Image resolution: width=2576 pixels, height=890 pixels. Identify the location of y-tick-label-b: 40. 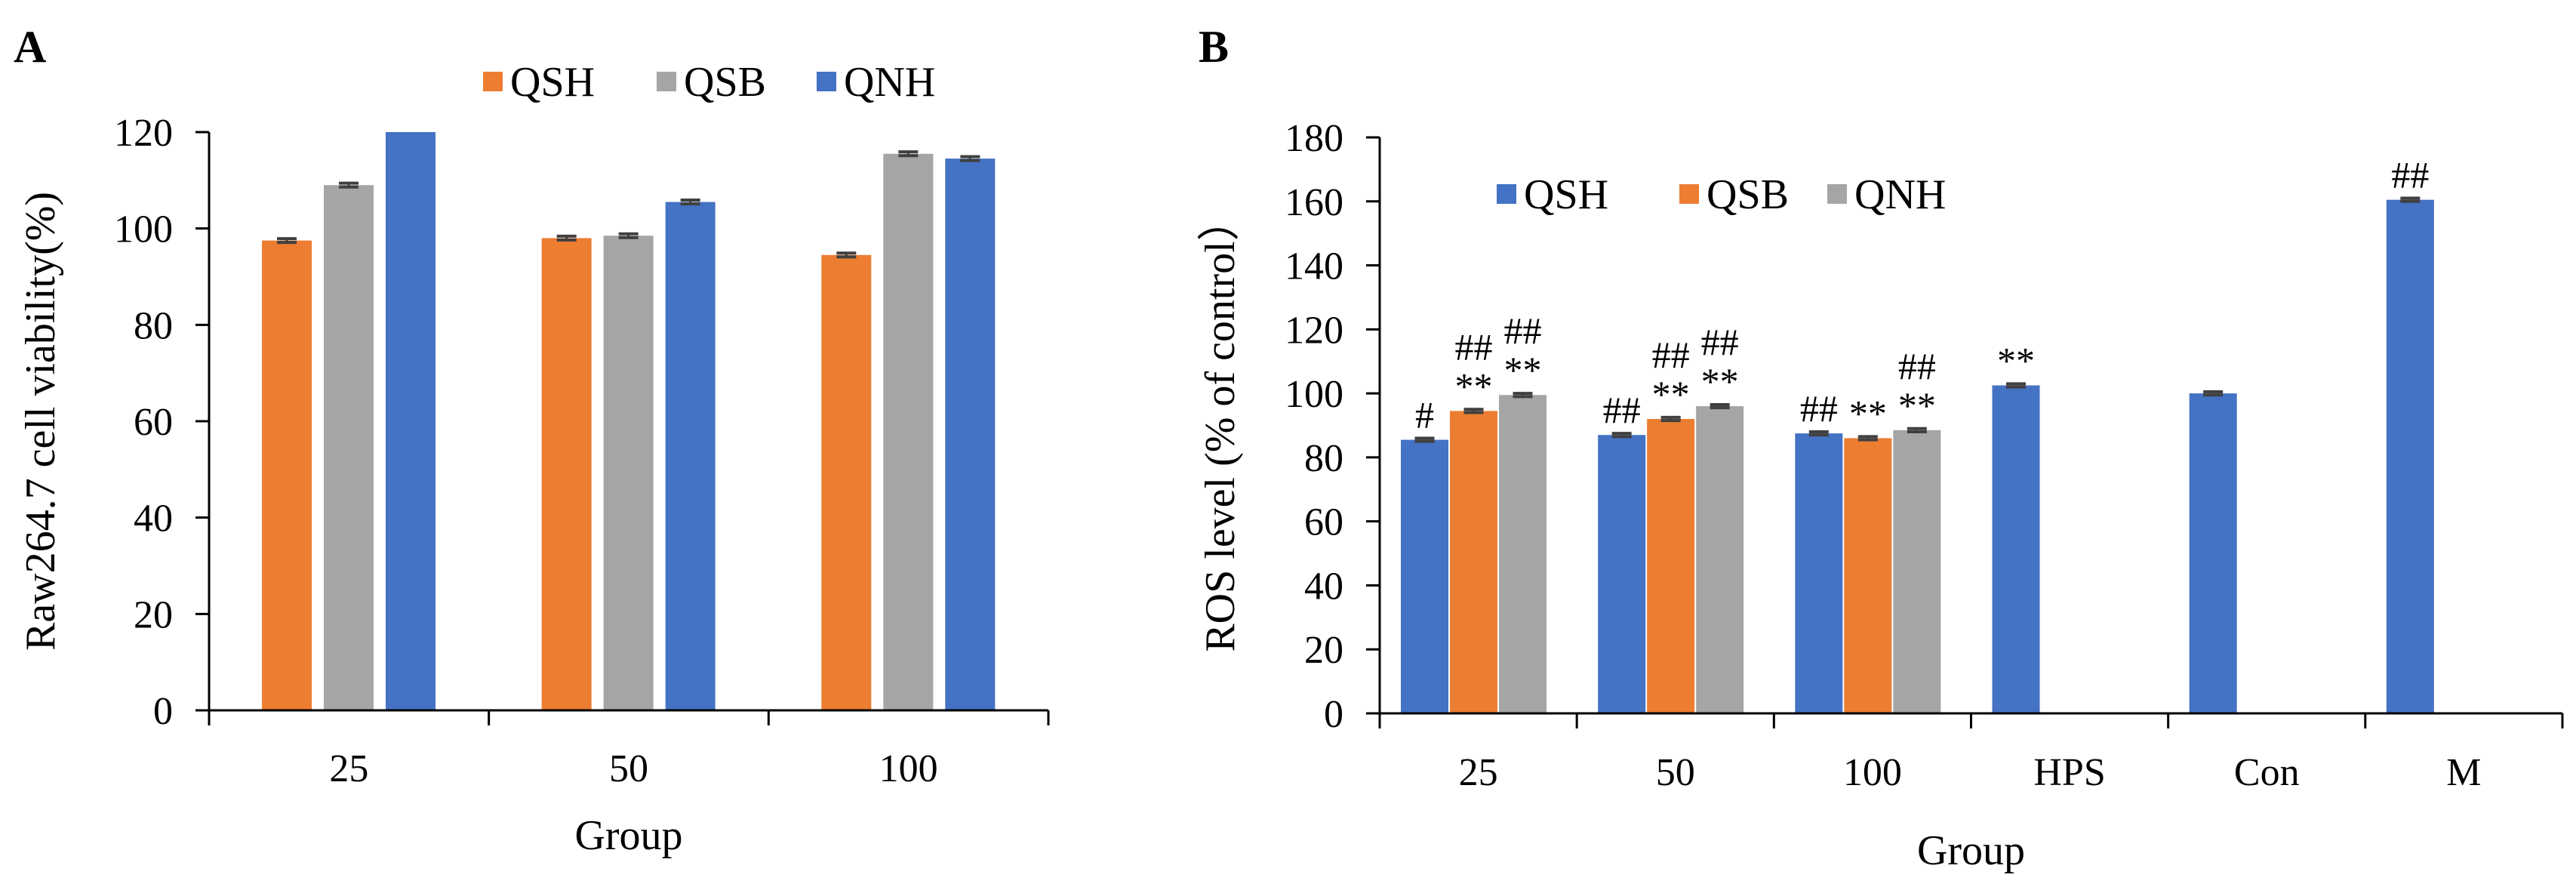
(1323, 586).